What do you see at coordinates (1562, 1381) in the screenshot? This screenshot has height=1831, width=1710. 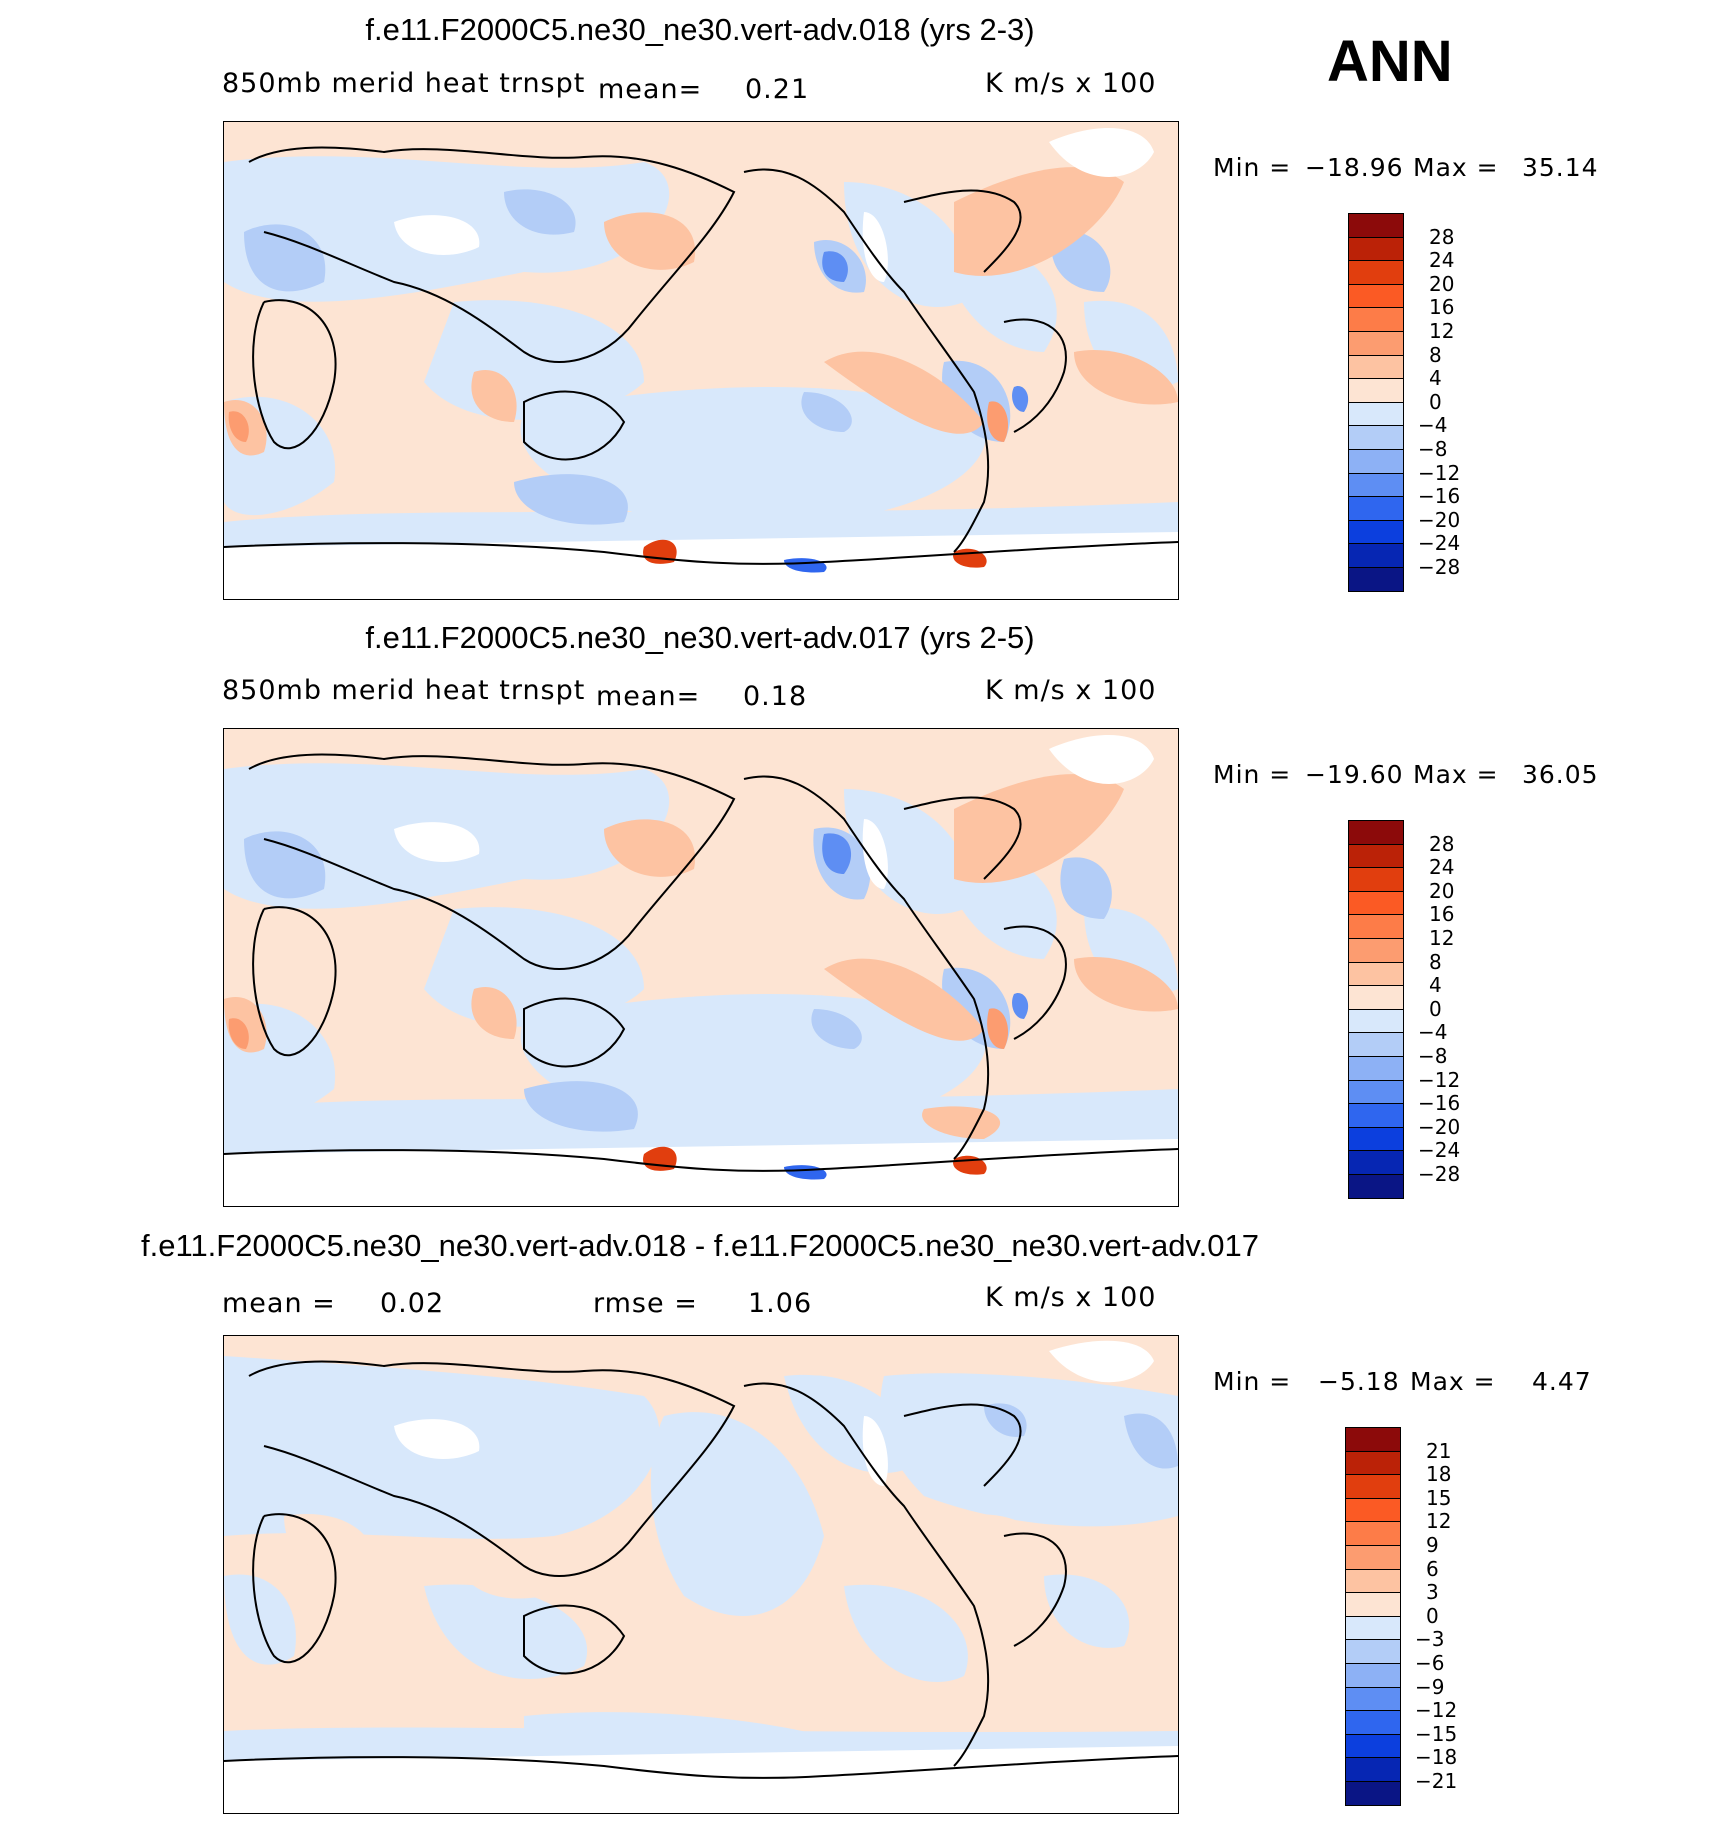 I see `panel-3-max-value: 4.47` at bounding box center [1562, 1381].